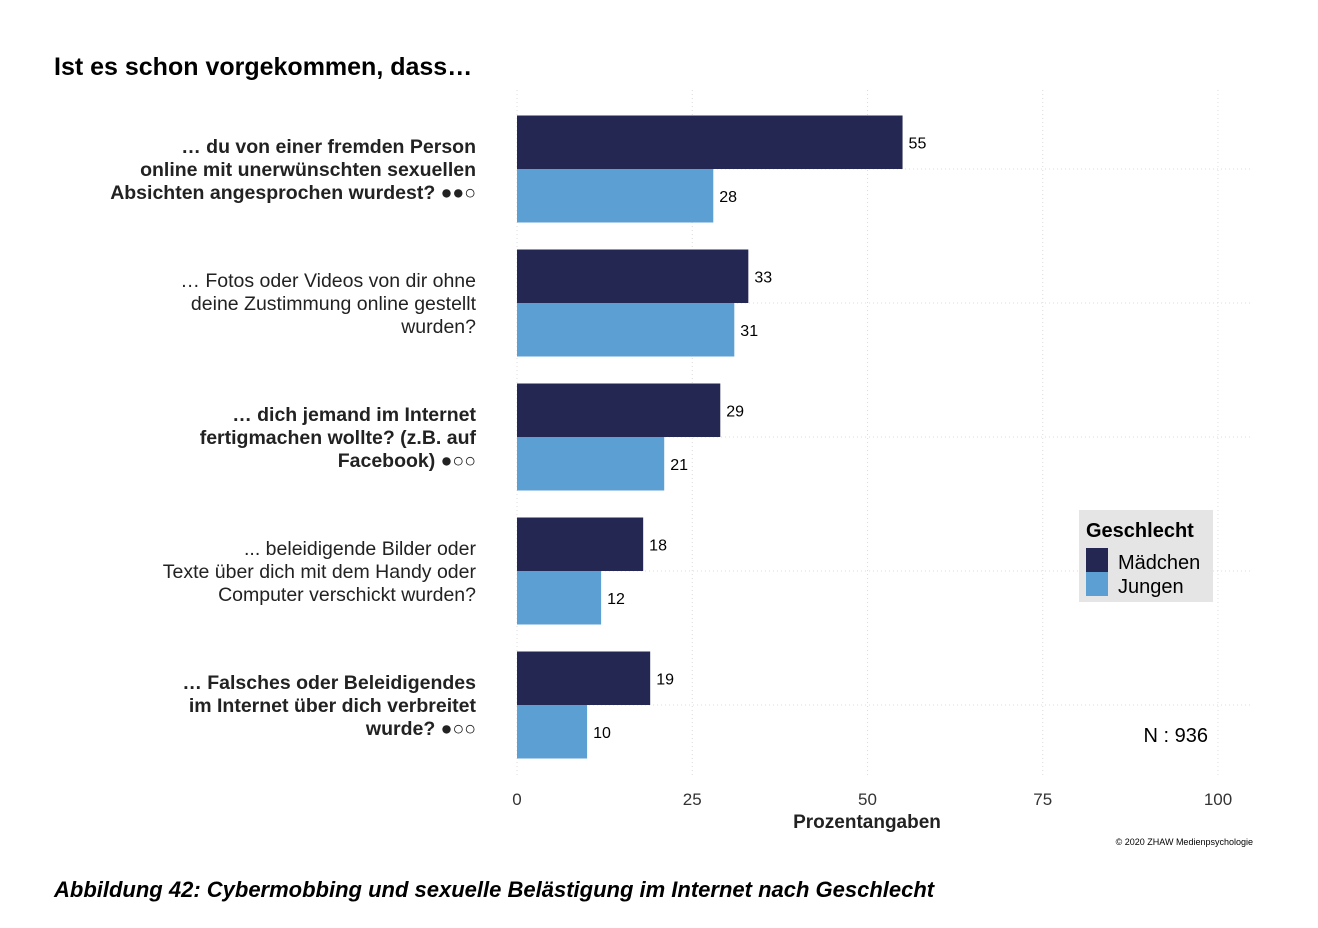 Image resolution: width=1318 pixels, height=928 pixels. What do you see at coordinates (867, 799) in the screenshot?
I see `x-tick-label: 50` at bounding box center [867, 799].